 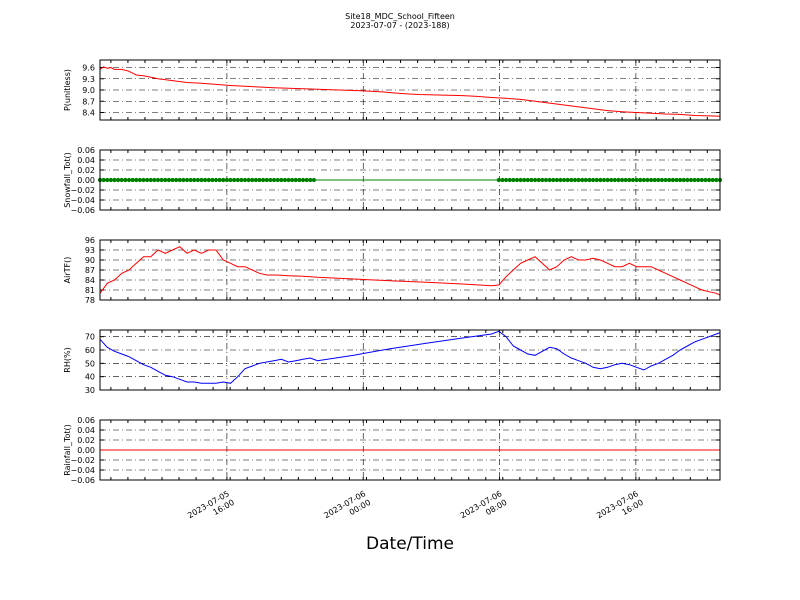 I want to click on y-tick-label: 0.00, so click(x=86, y=450).